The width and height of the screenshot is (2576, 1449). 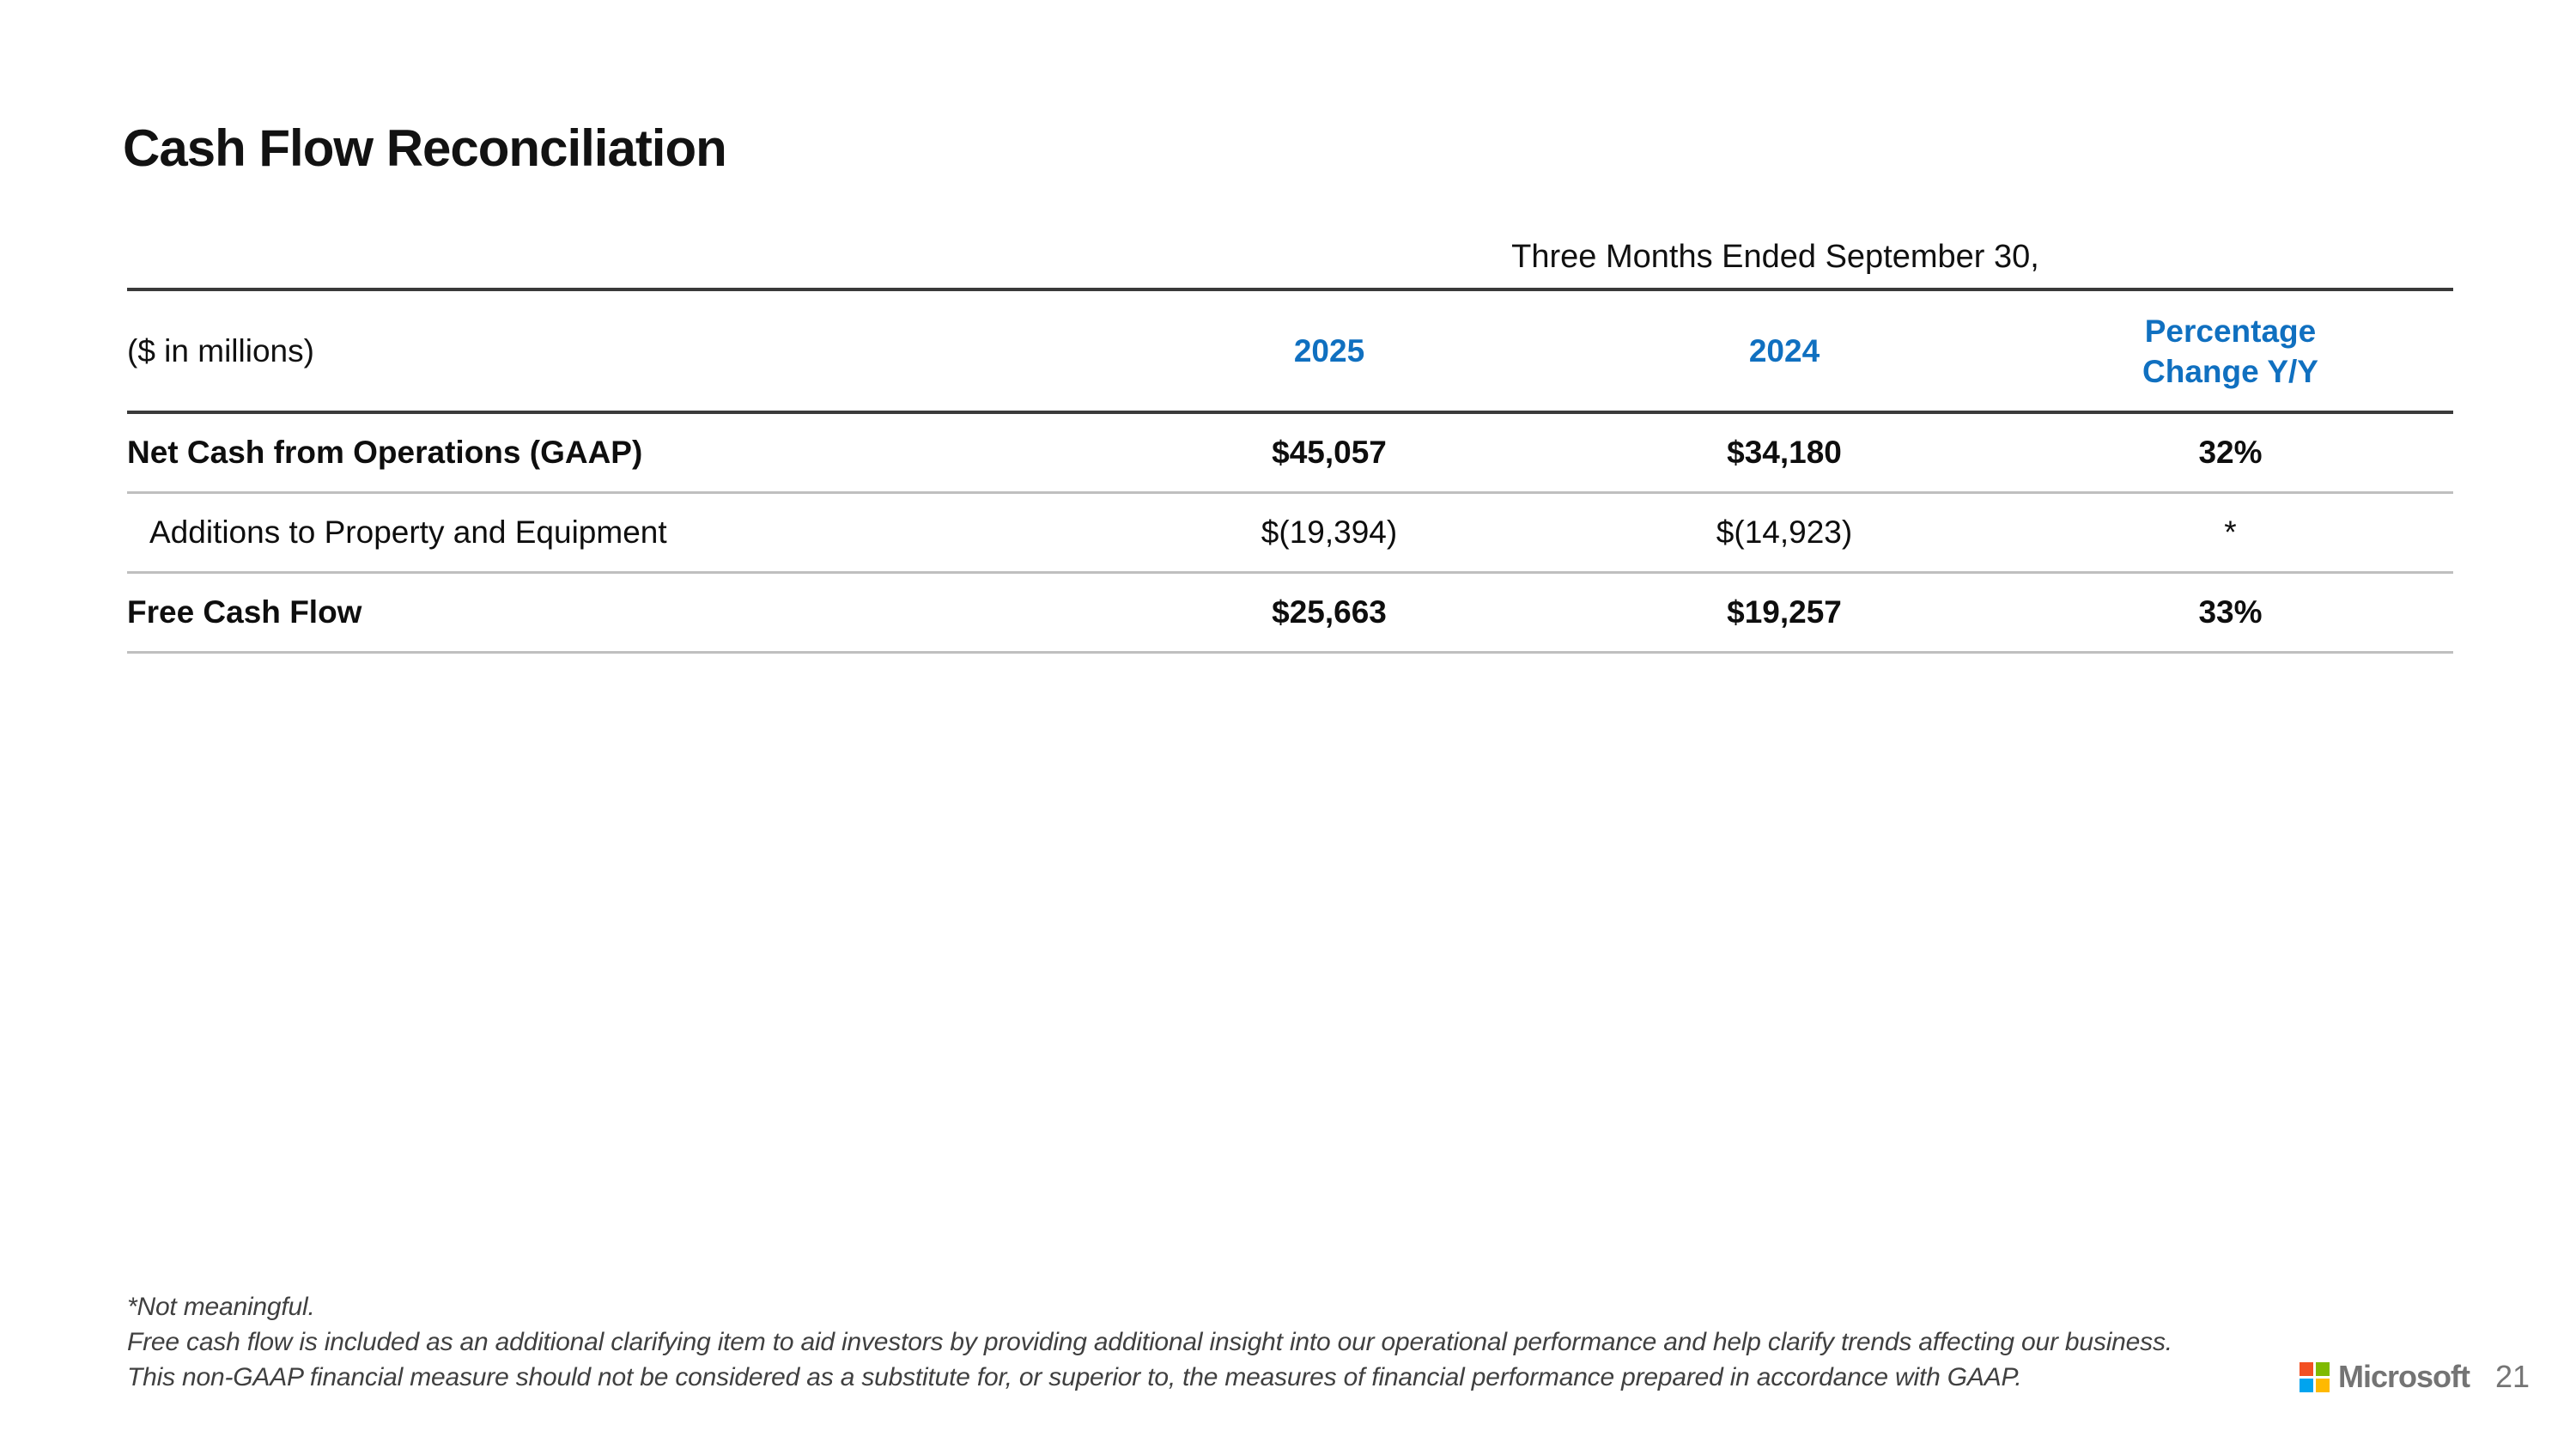 What do you see at coordinates (221, 1307) in the screenshot?
I see `footnote-not-meaningful: *Not meaningful.` at bounding box center [221, 1307].